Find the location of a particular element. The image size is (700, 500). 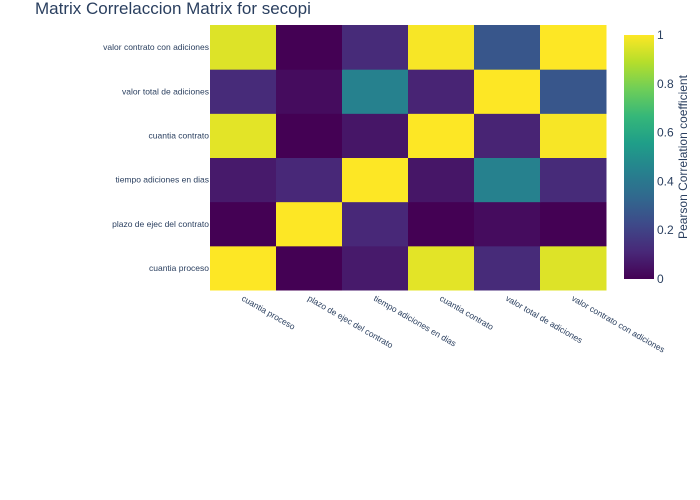

x-tick-label: cuantia proceso is located at coordinates (268, 312).